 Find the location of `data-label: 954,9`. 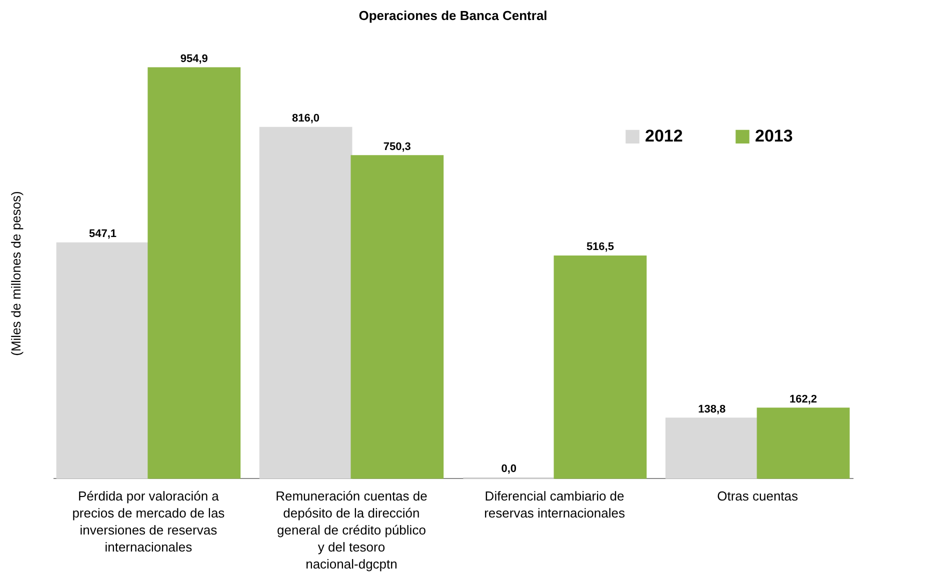

data-label: 954,9 is located at coordinates (194, 59).